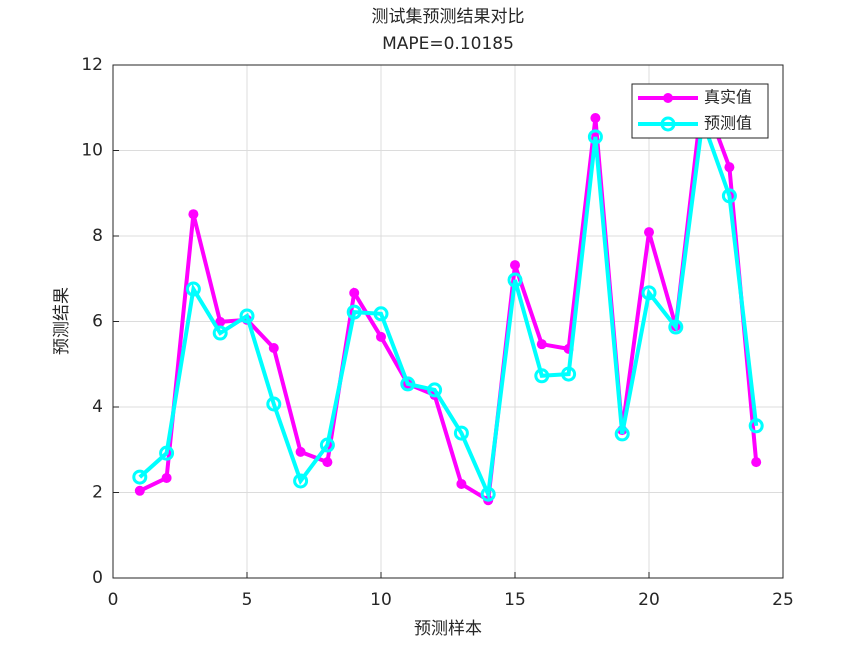 This screenshot has height=649, width=865. What do you see at coordinates (649, 600) in the screenshot?
I see `x-tick-label: 20` at bounding box center [649, 600].